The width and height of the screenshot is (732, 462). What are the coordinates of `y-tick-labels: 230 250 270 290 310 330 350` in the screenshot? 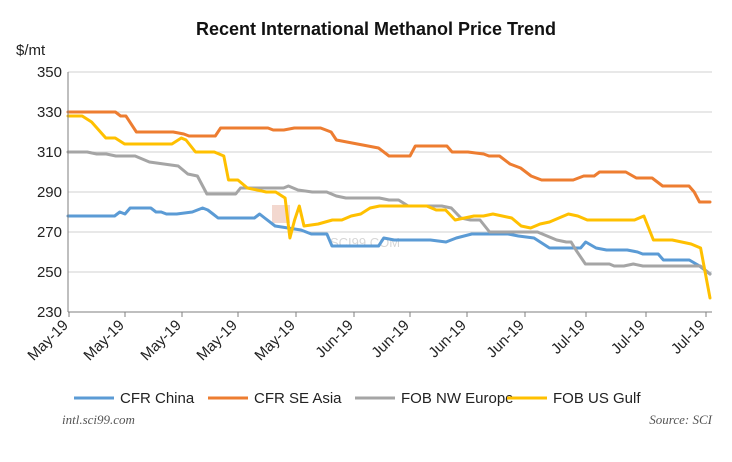 It's located at (49, 192).